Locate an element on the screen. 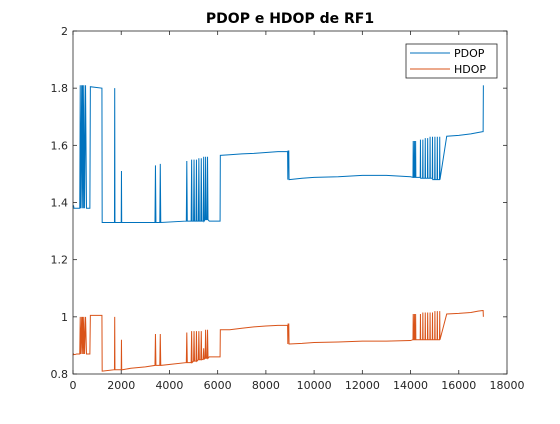 Image resolution: width=560 pixels, height=424 pixels. x-tick-label: 16000 is located at coordinates (458, 385).